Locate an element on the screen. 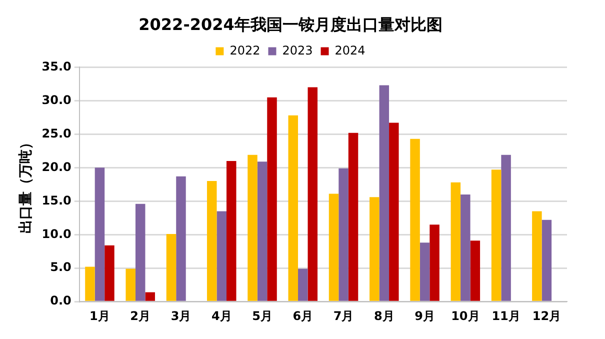 The width and height of the screenshot is (605, 339). x-tick-label: 7月 is located at coordinates (343, 315).